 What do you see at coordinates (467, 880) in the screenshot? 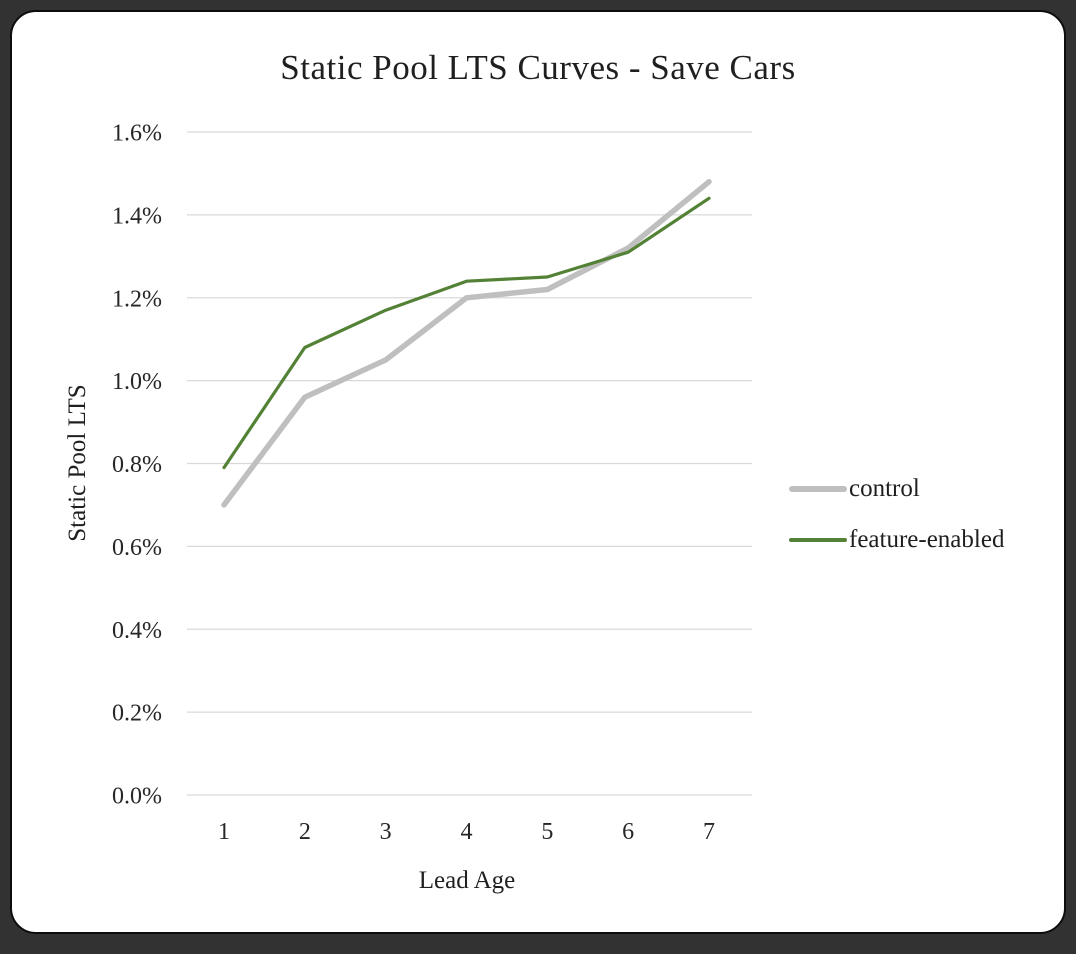
I see `x-axis-title: Lead Age` at bounding box center [467, 880].